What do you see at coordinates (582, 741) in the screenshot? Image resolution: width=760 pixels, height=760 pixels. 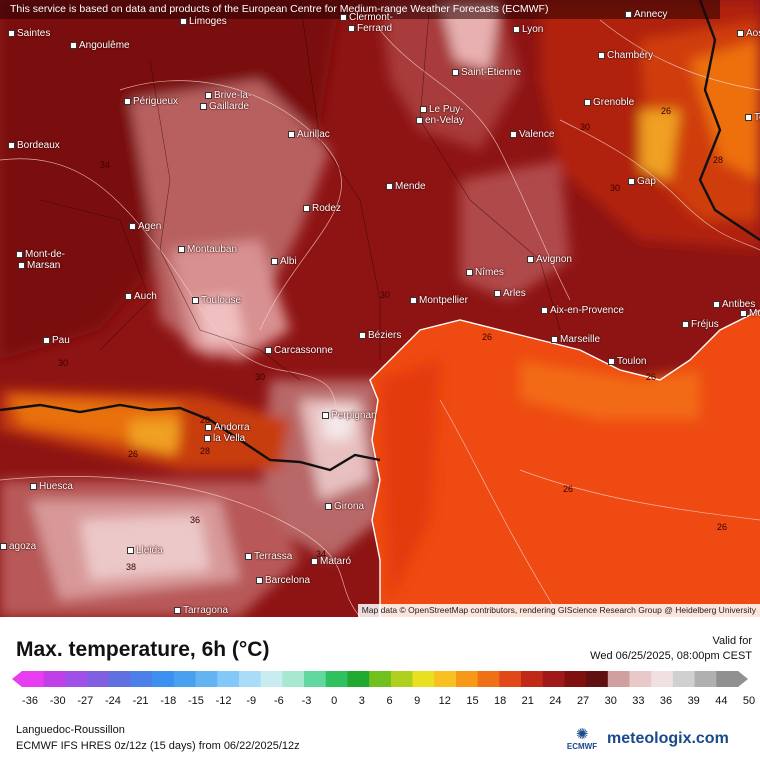 I see `ecmwf-logo: ✺ ECMWF` at bounding box center [582, 741].